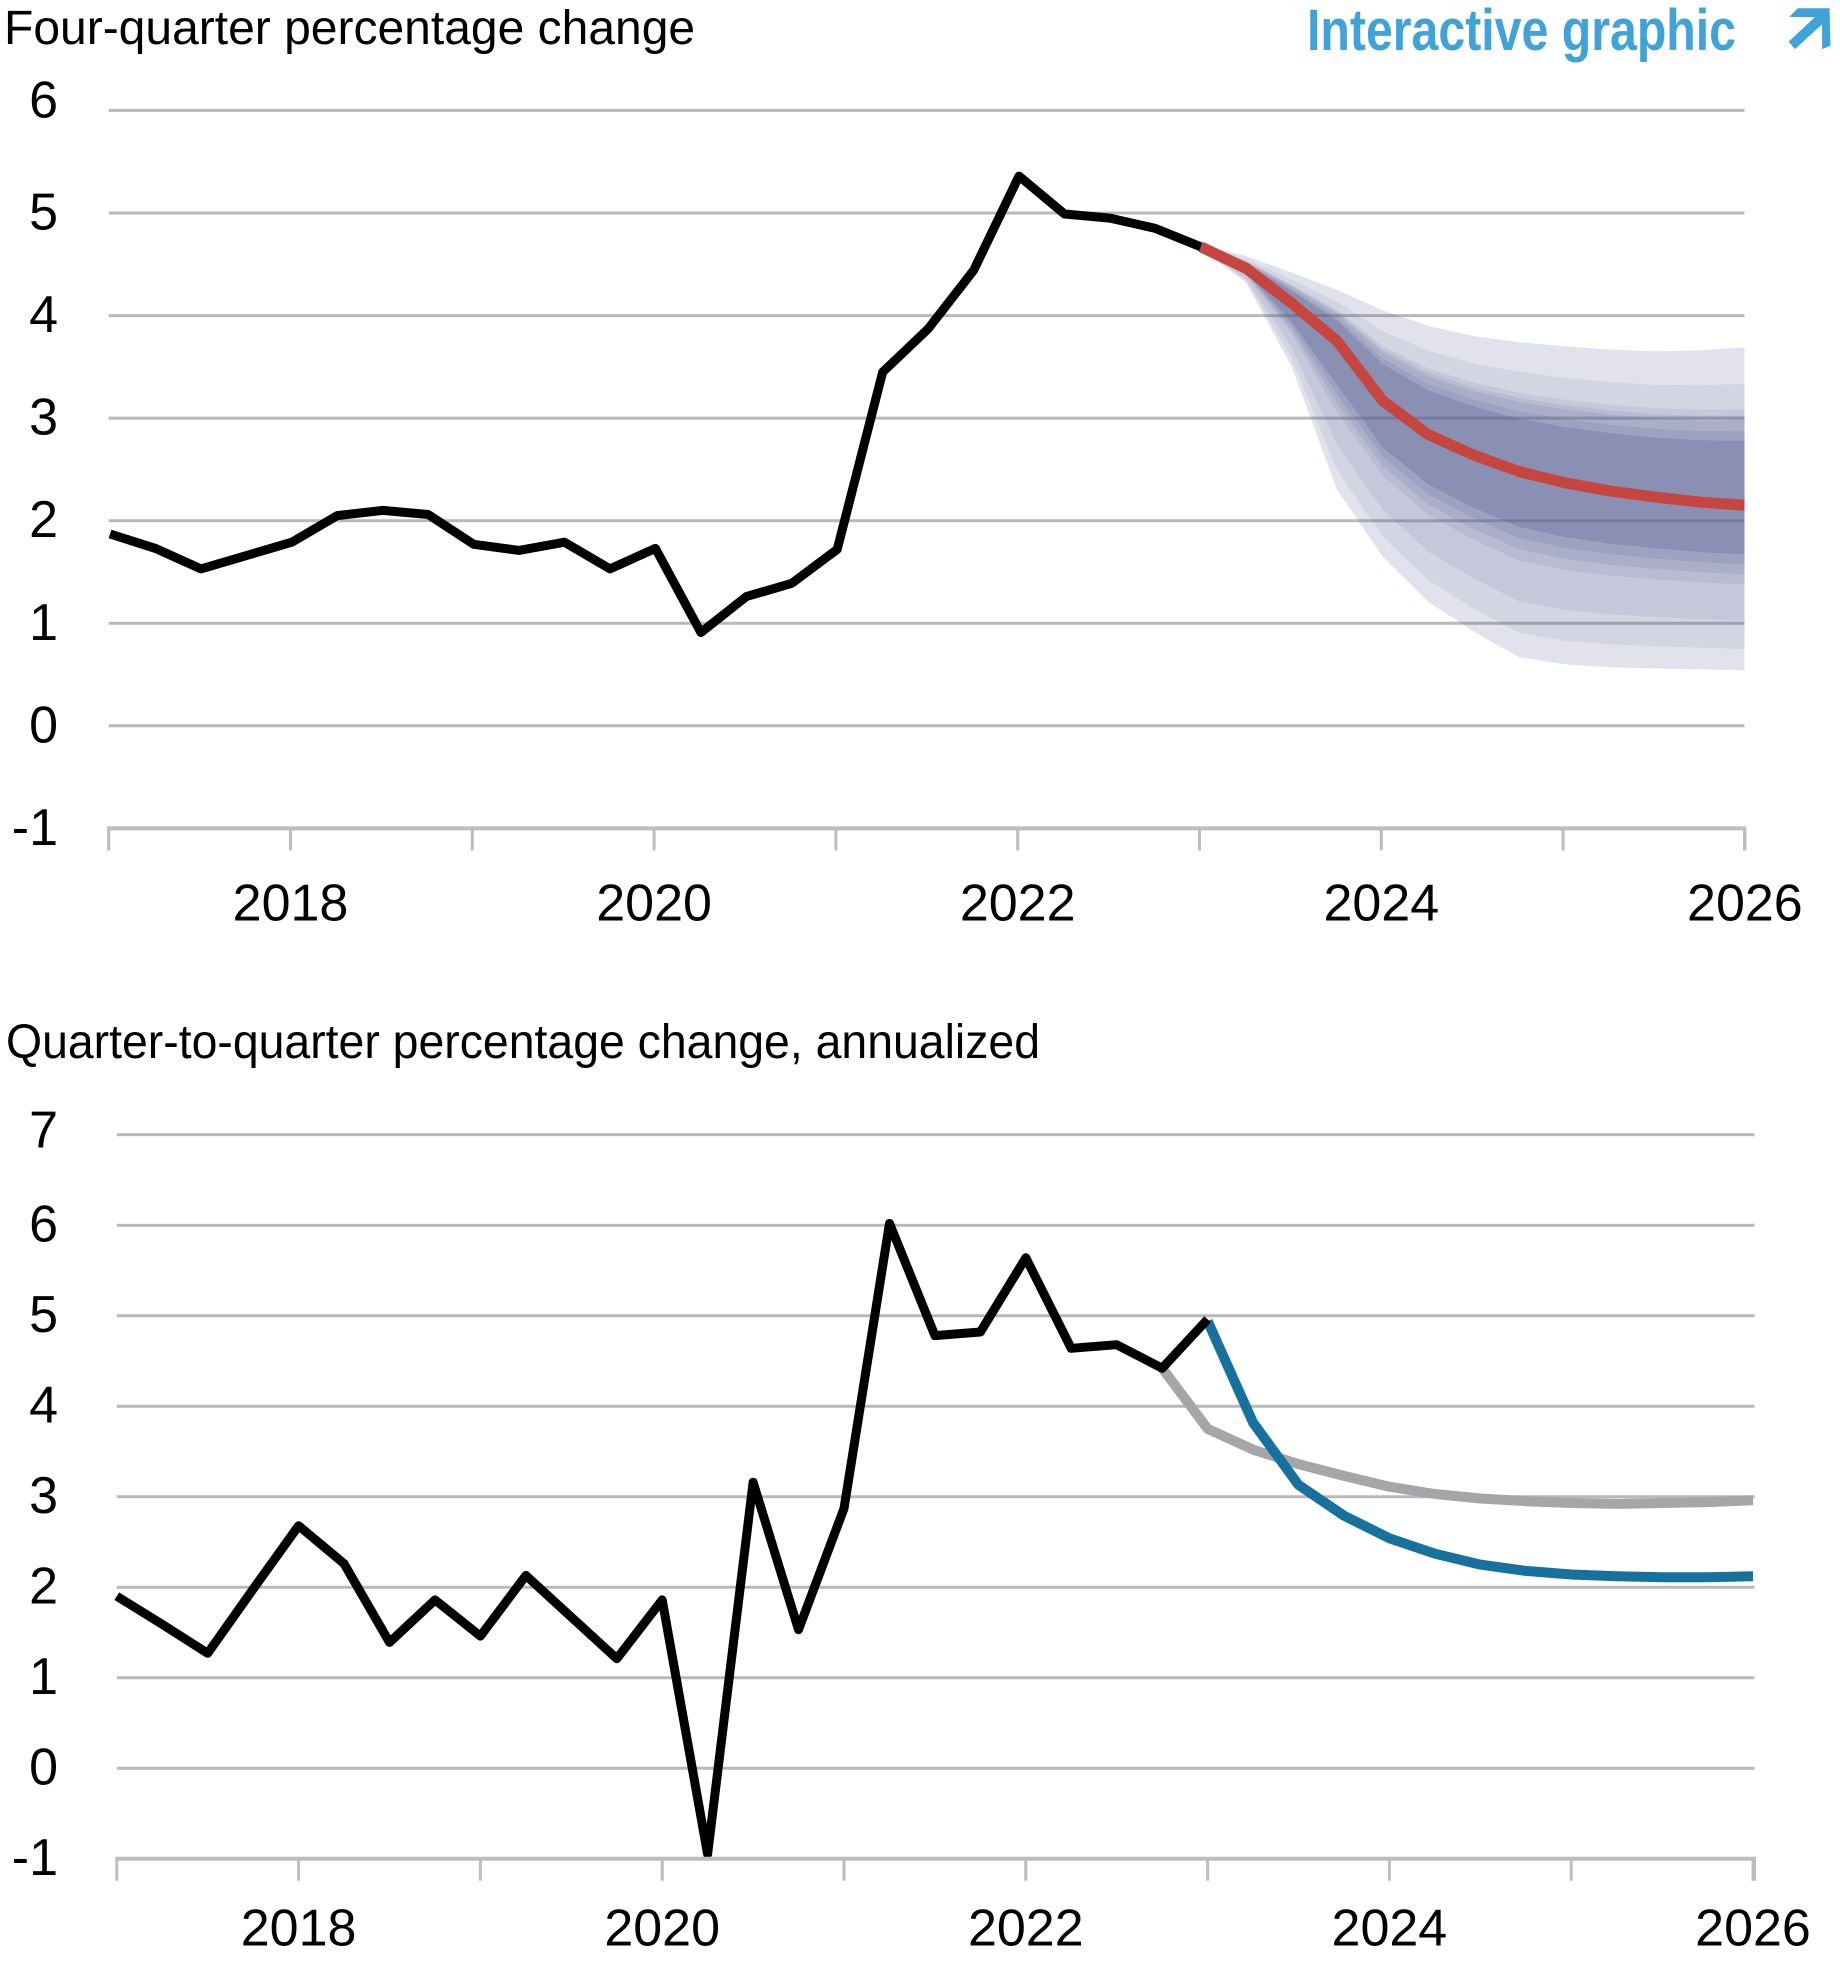 The width and height of the screenshot is (1840, 1963). What do you see at coordinates (1521, 31) in the screenshot?
I see `svg-text: Interactive graphic` at bounding box center [1521, 31].